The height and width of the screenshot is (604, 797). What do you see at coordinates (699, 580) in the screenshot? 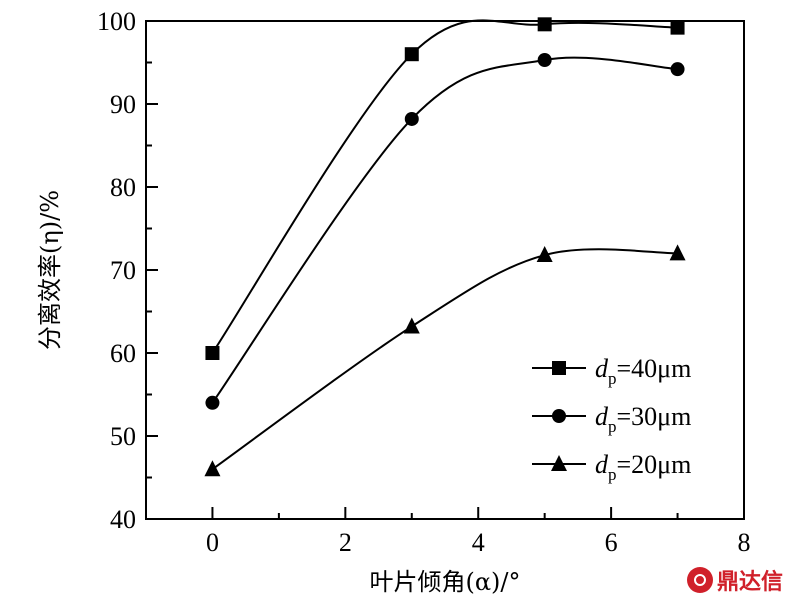
I see `watermark-logo-icon` at bounding box center [699, 580].